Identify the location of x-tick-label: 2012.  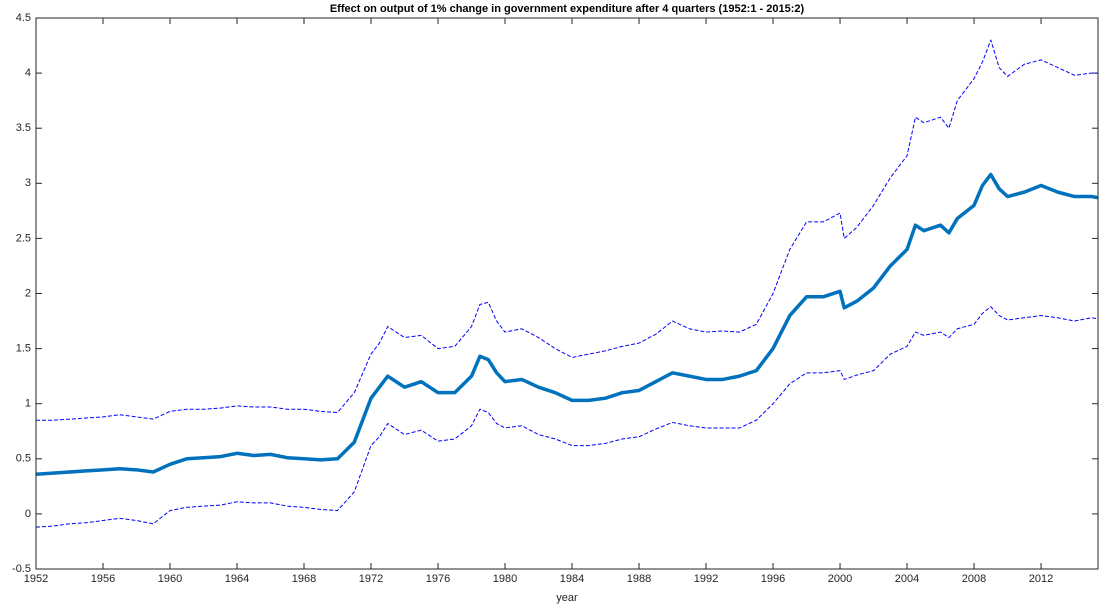
(1041, 579).